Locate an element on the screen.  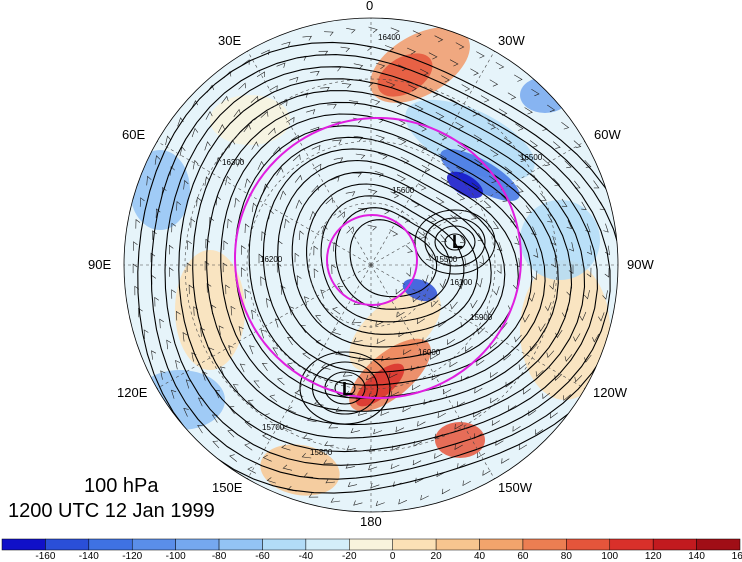
lon-label-30e: 30E is located at coordinates (230, 40).